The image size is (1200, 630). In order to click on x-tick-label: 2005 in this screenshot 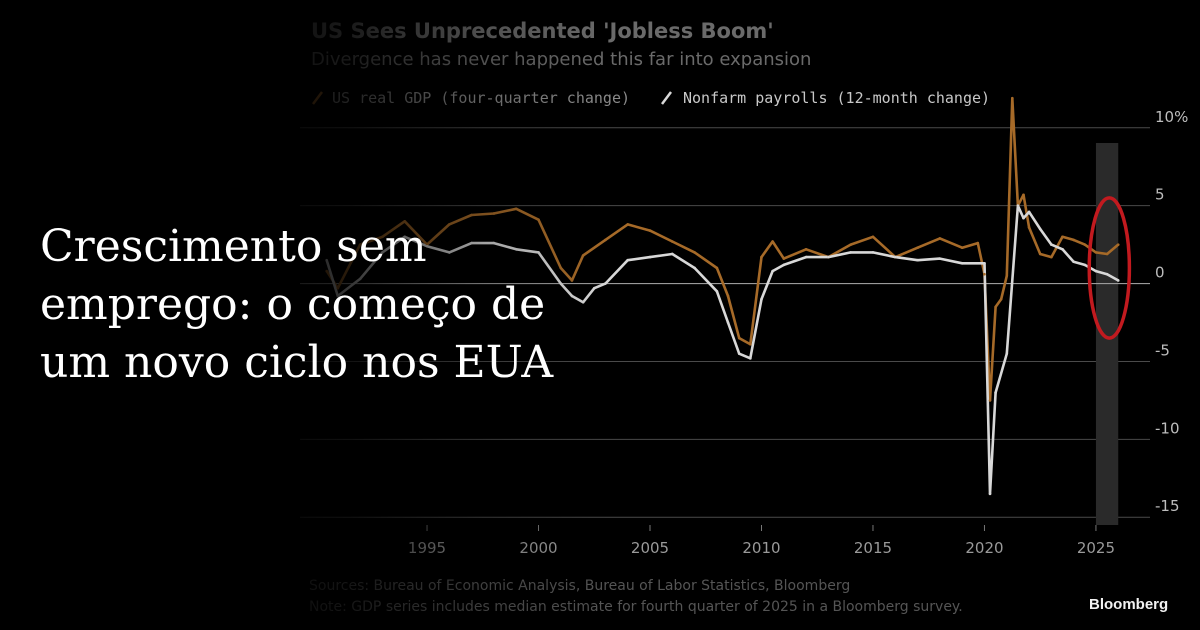, I will do `click(650, 548)`.